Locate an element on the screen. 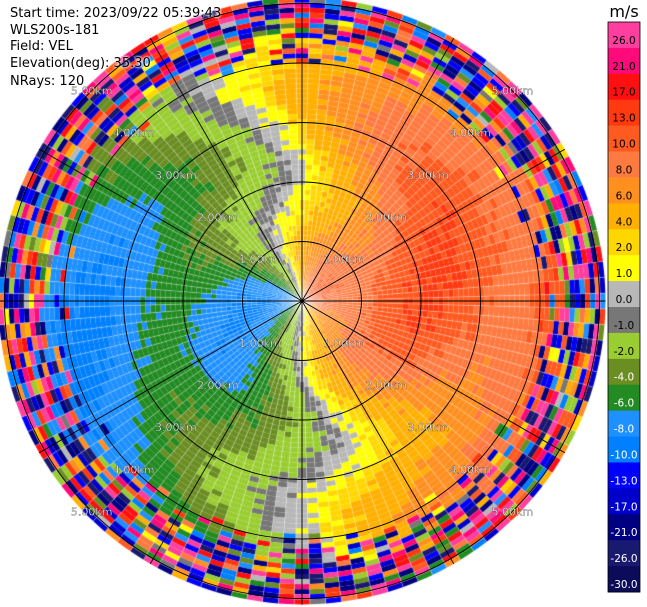 This screenshot has height=607, width=647. nrays-label: NRays: 120 is located at coordinates (47, 81).